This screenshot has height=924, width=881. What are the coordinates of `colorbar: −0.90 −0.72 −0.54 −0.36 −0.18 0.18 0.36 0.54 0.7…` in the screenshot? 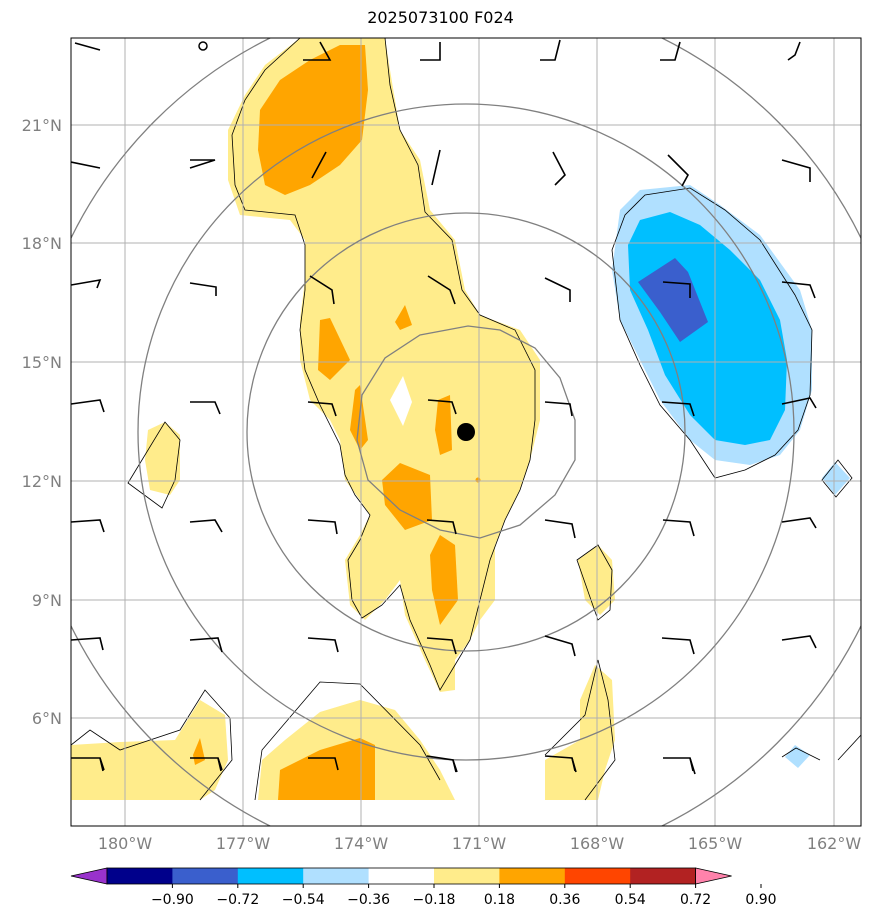 It's located at (423, 887).